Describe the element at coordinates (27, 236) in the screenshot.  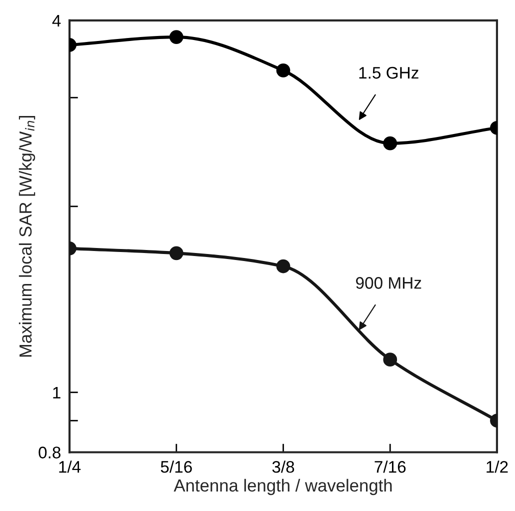
I see `y-axis-title: Maximum local SAR [W/kg/W$_{in}$]` at that location.